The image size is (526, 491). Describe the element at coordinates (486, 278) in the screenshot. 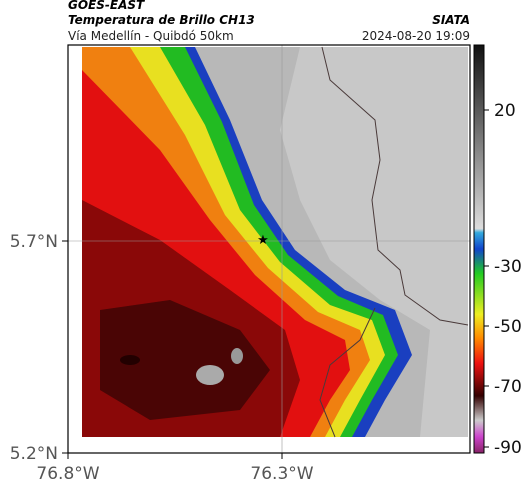

I see `colorbar-ticks` at that location.